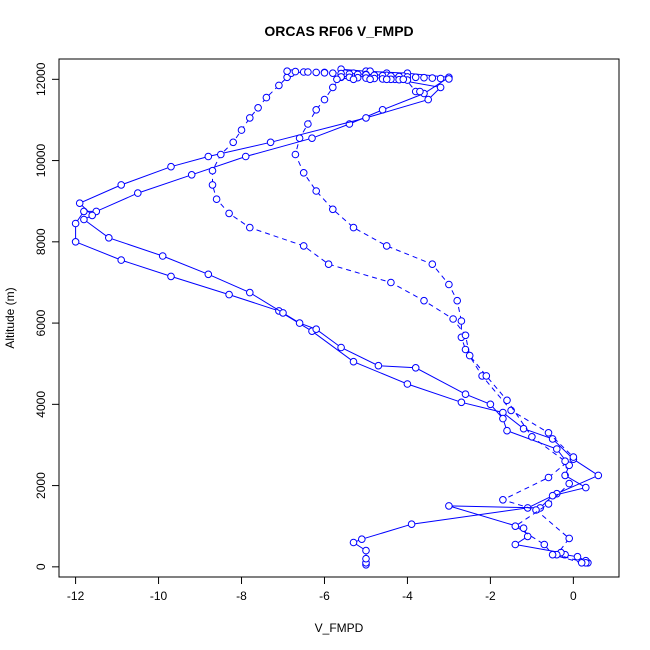  What do you see at coordinates (339, 628) in the screenshot?
I see `x-axis-label: V_FMPD` at bounding box center [339, 628].